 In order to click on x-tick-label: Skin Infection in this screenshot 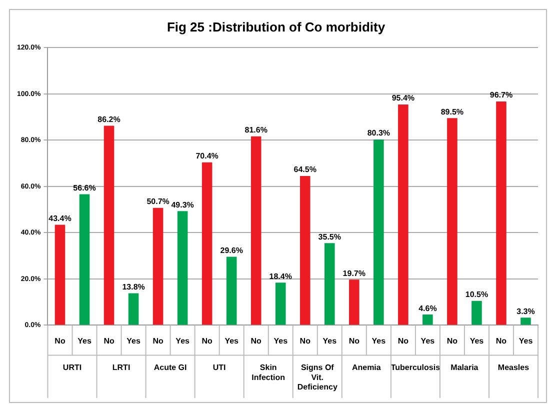, I will do `click(269, 372)`.